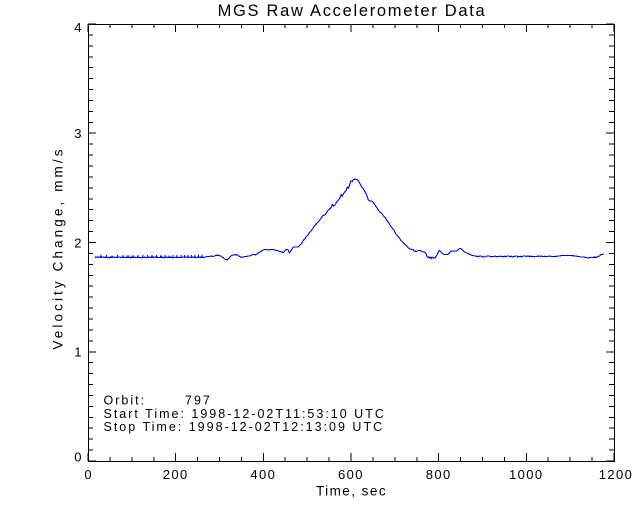 This screenshot has width=640, height=517. I want to click on svg-text: 1000, so click(526, 474).